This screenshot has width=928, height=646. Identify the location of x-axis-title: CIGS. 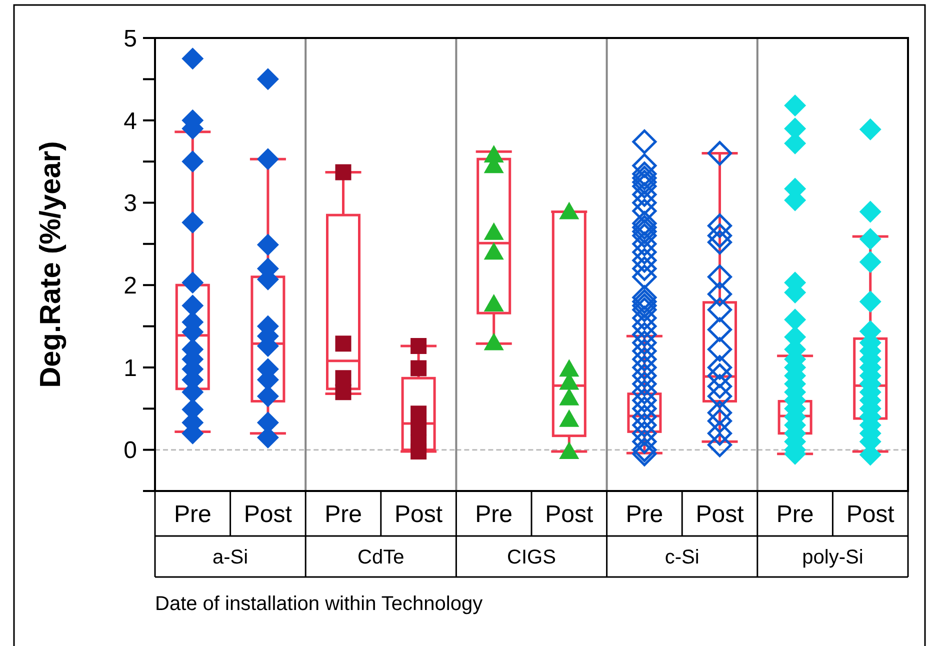
(531, 557).